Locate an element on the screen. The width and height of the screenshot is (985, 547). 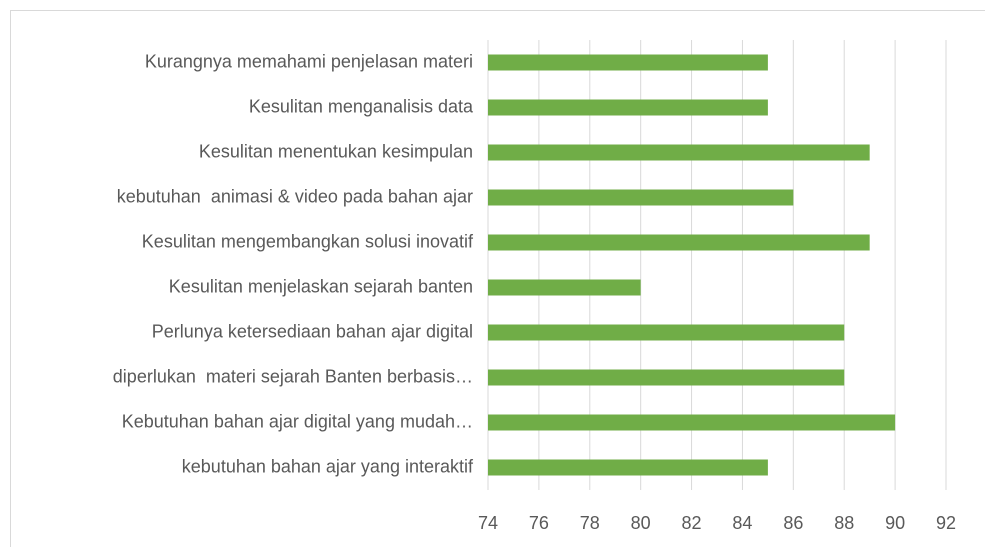
y-tick-label: Kesulitan mengembangkan solusi inovatif is located at coordinates (308, 241).